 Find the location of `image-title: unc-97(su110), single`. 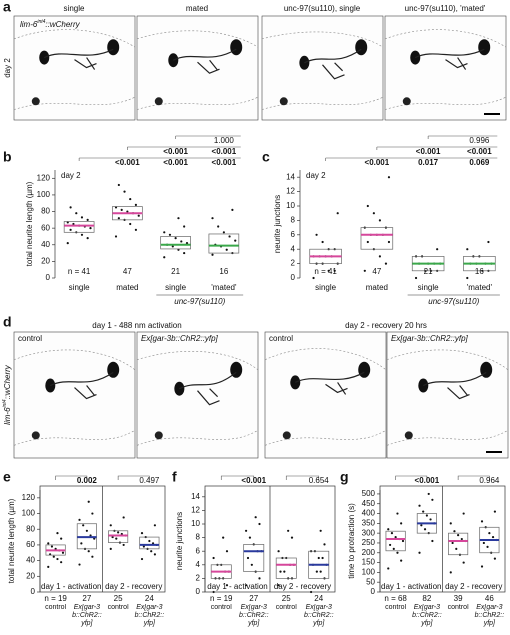

image-title: unc-97(su110), single is located at coordinates (322, 8).